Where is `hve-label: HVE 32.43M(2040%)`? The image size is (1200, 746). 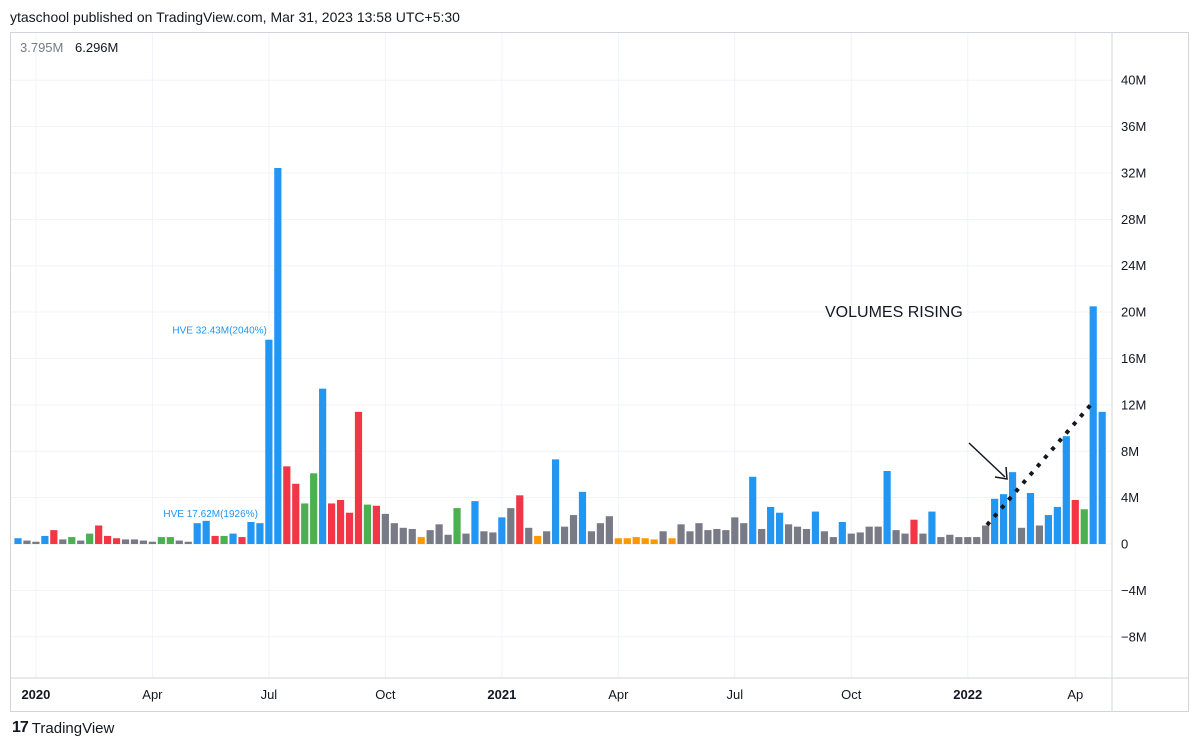
hve-label: HVE 32.43M(2040%) is located at coordinates (219, 331).